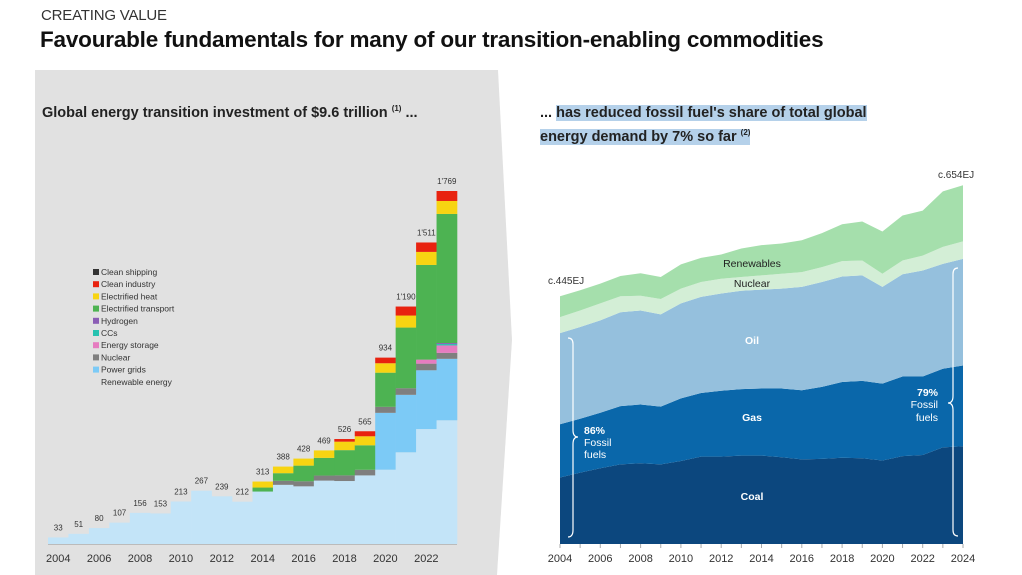 Image resolution: width=1022 pixels, height=575 pixels. Describe the element at coordinates (181, 559) in the screenshot. I see `x-tick-label: 2010` at that location.